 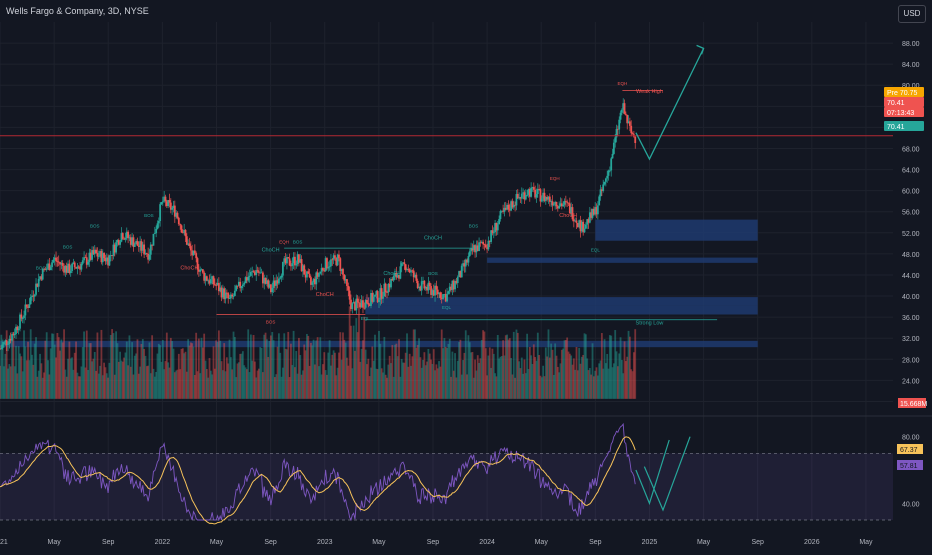 I want to click on rsi-line, so click(x=318, y=472).